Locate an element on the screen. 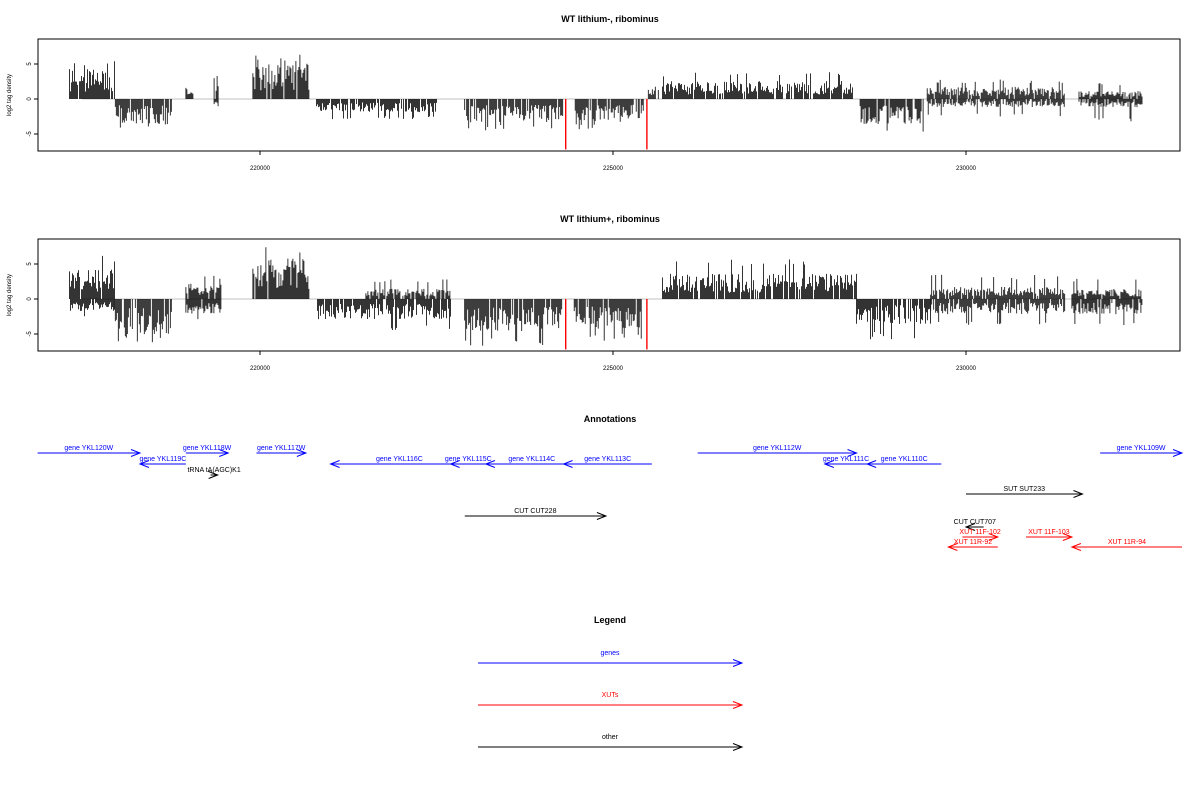 Image resolution: width=1200 pixels, height=800 pixels. feature-trna-ta-agc-k1: tRNA tA(AGC)K1 is located at coordinates (214, 473).